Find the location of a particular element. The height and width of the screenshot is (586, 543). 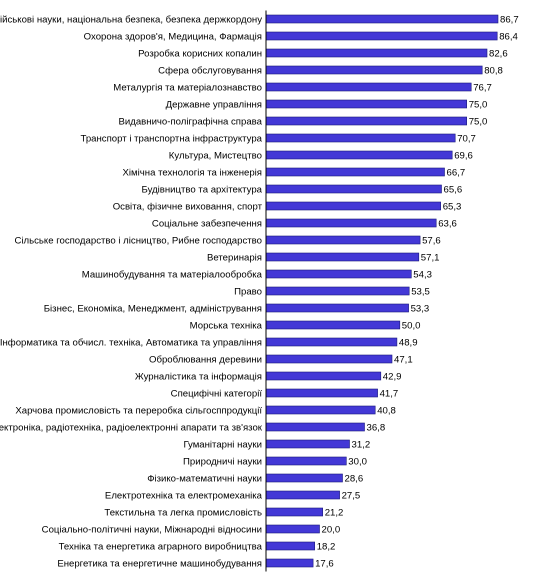

category-label-27: Природничі науки is located at coordinates (222, 461).